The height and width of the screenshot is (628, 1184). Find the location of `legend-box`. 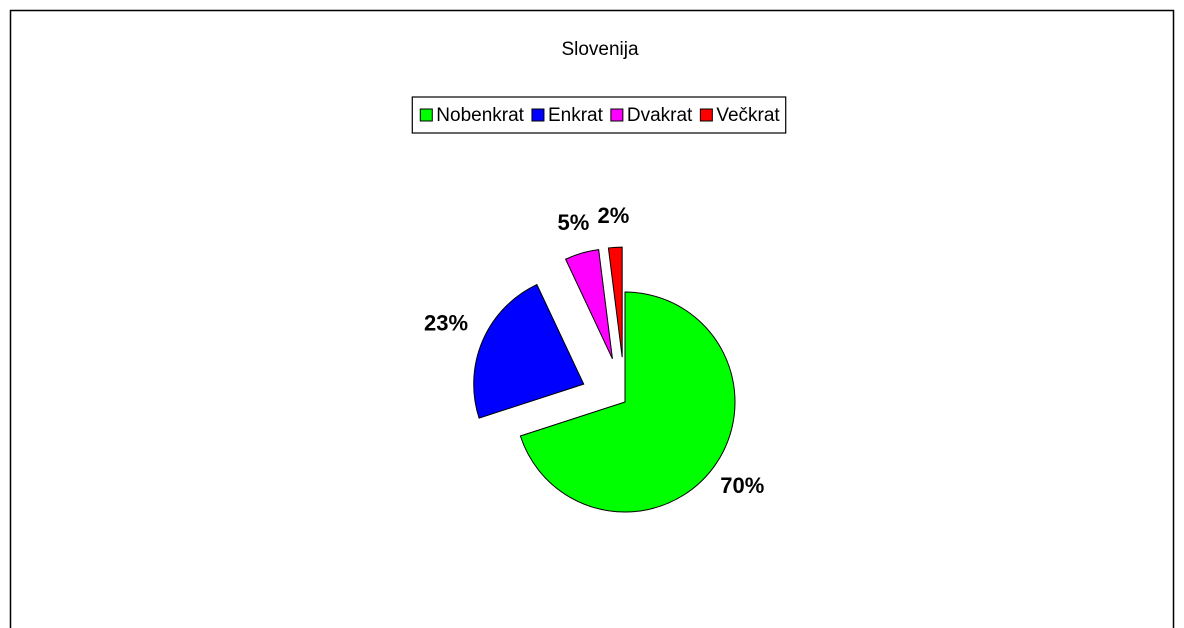

legend-box is located at coordinates (599, 115).